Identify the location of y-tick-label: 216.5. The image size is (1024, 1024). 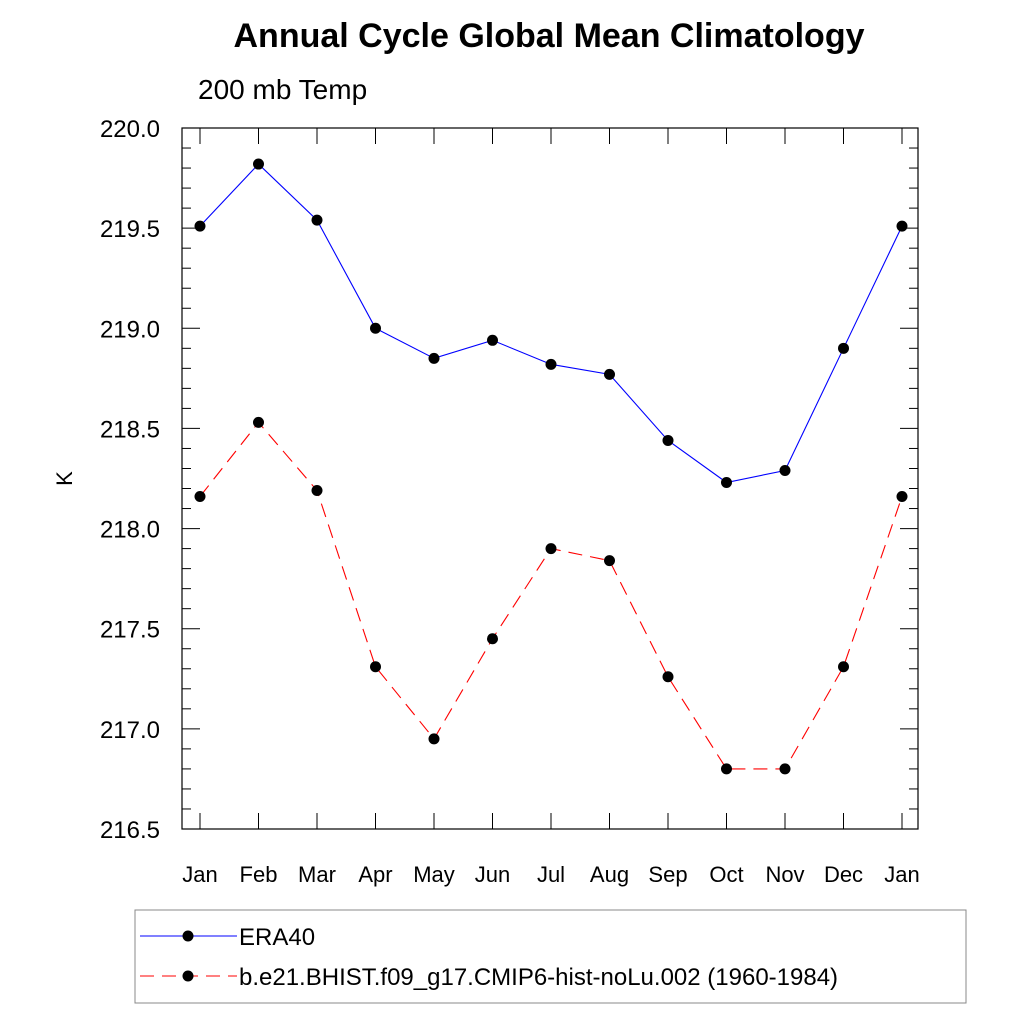
(130, 830).